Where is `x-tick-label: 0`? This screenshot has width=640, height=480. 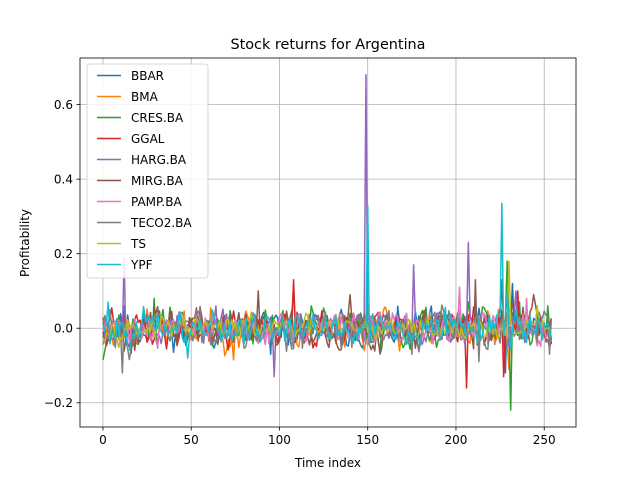
x-tick-label: 0 is located at coordinates (103, 440).